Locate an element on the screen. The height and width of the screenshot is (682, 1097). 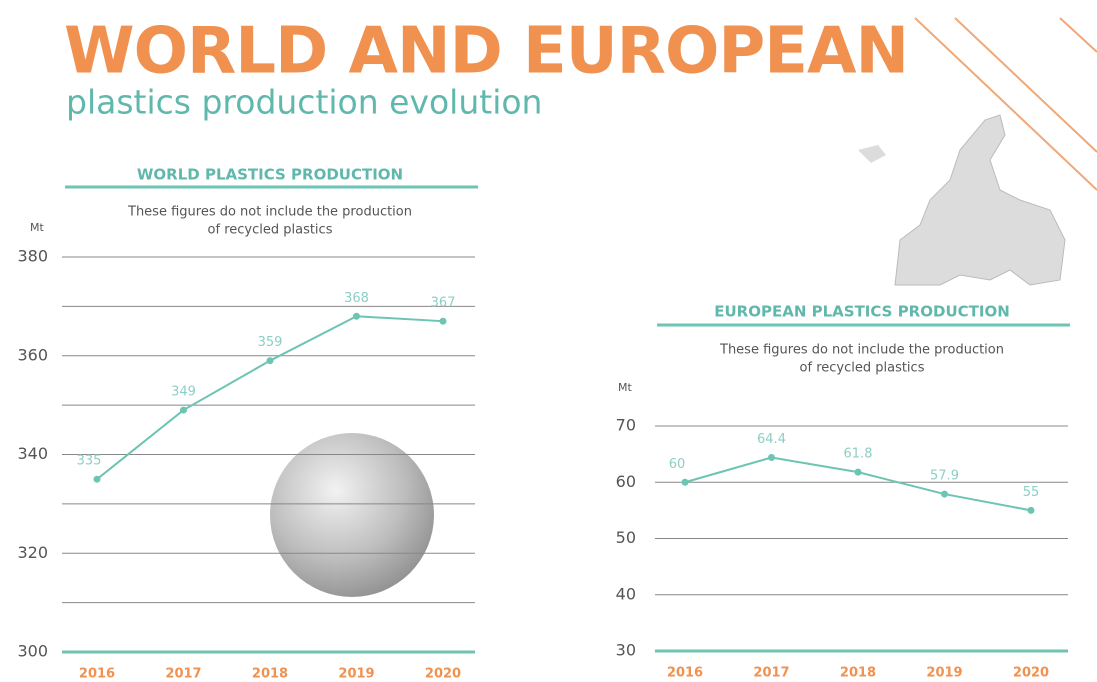
value-label: 64.4 is located at coordinates (771, 439).